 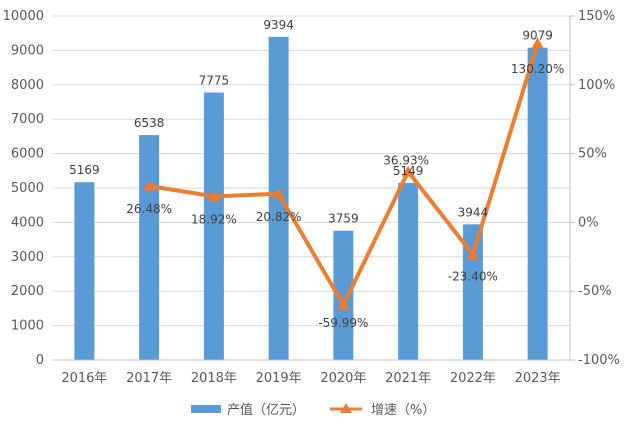 What do you see at coordinates (588, 222) in the screenshot?
I see `right-axis-tick-label: 0%` at bounding box center [588, 222].